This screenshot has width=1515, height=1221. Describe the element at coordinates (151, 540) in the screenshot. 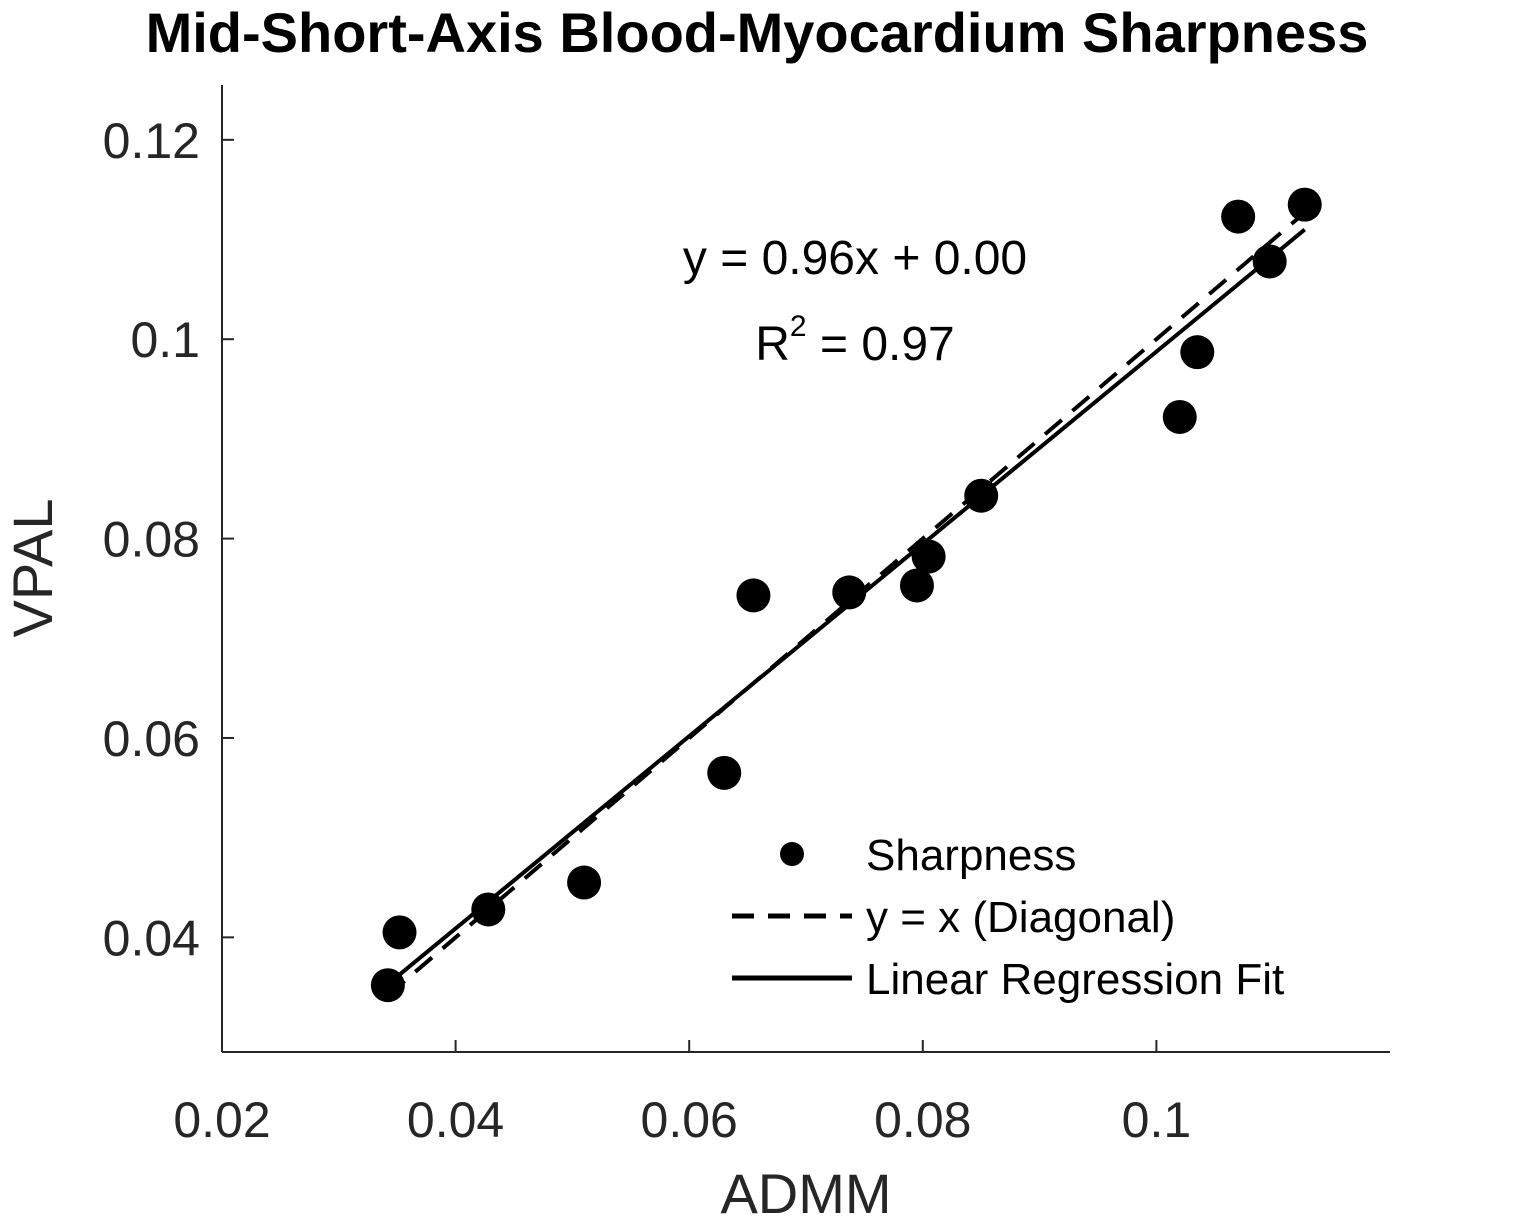

I see `y-tick-label: 0.08` at that location.